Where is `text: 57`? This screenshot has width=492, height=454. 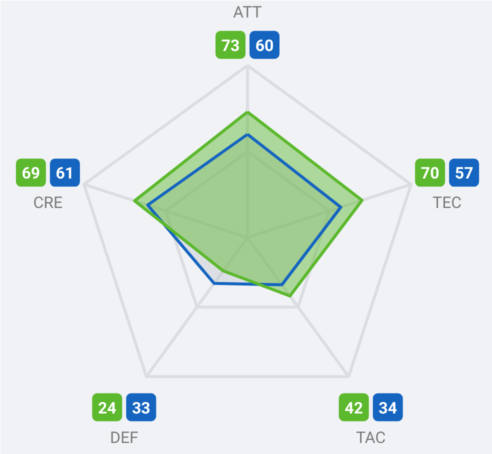 text: 57 is located at coordinates (464, 173).